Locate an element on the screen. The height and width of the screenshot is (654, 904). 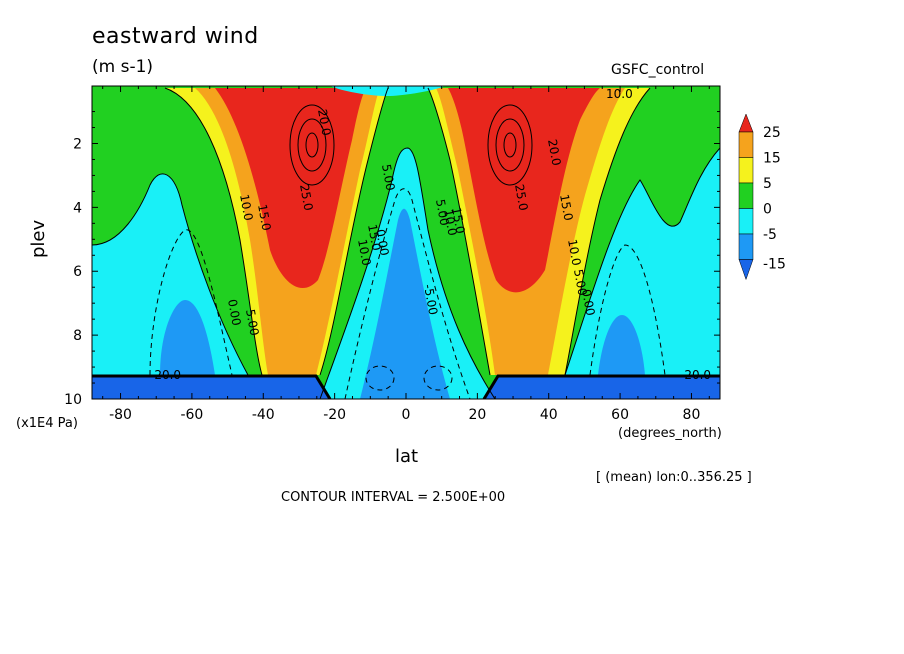
mean-note: [ (mean) lon:0..356.25 ] is located at coordinates (674, 477).